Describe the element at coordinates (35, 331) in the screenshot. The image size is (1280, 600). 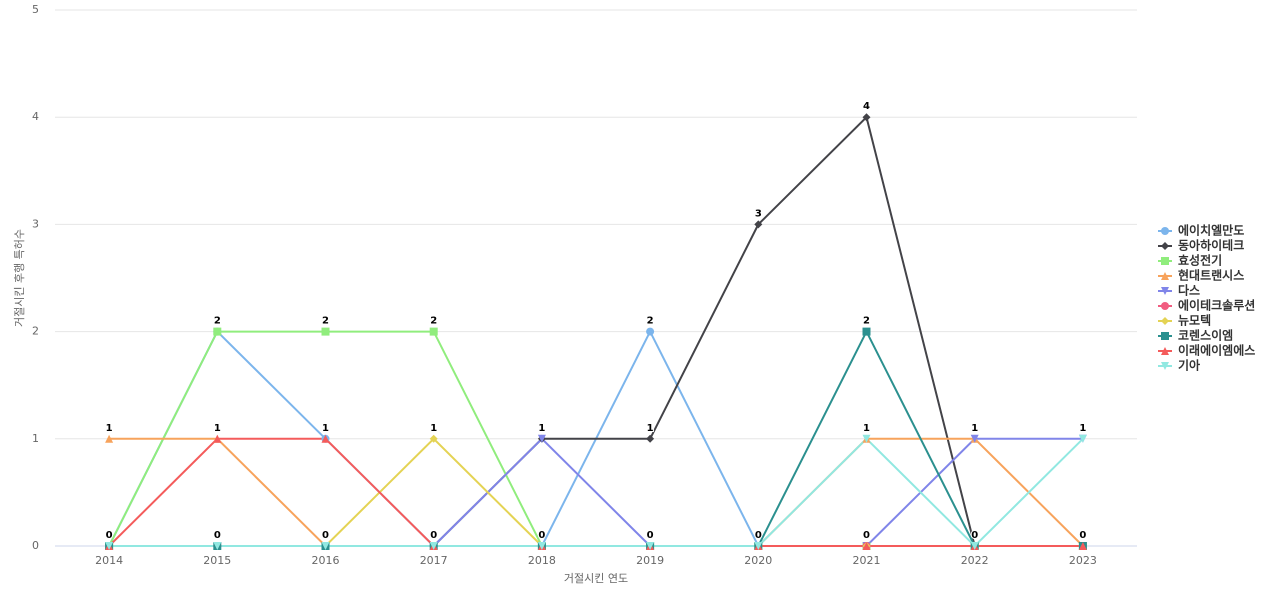
I see `y-tick-label: 2` at that location.